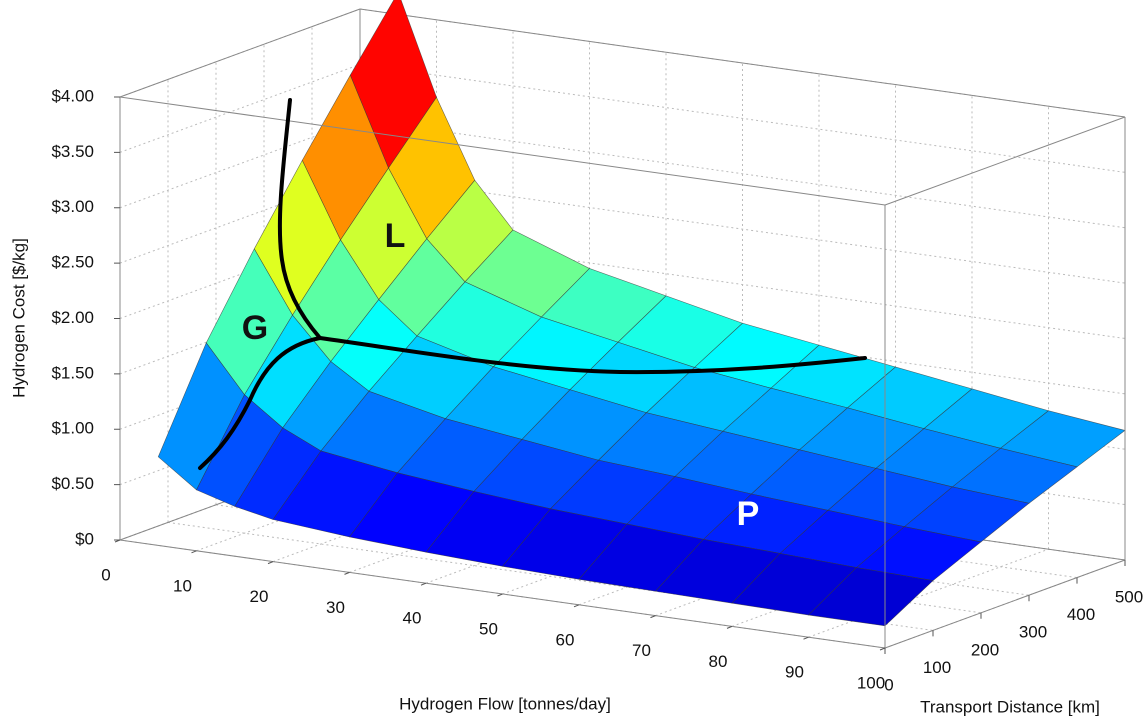 This screenshot has height=721, width=1148. What do you see at coordinates (985, 649) in the screenshot?
I see `y-tick-label: 200` at bounding box center [985, 649].